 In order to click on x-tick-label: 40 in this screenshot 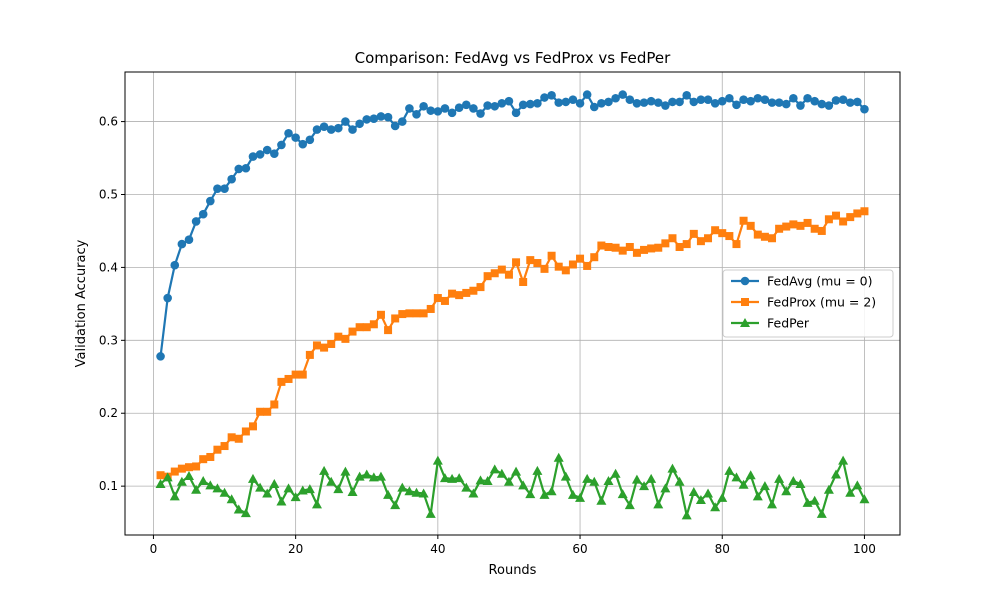, I will do `click(437, 549)`.